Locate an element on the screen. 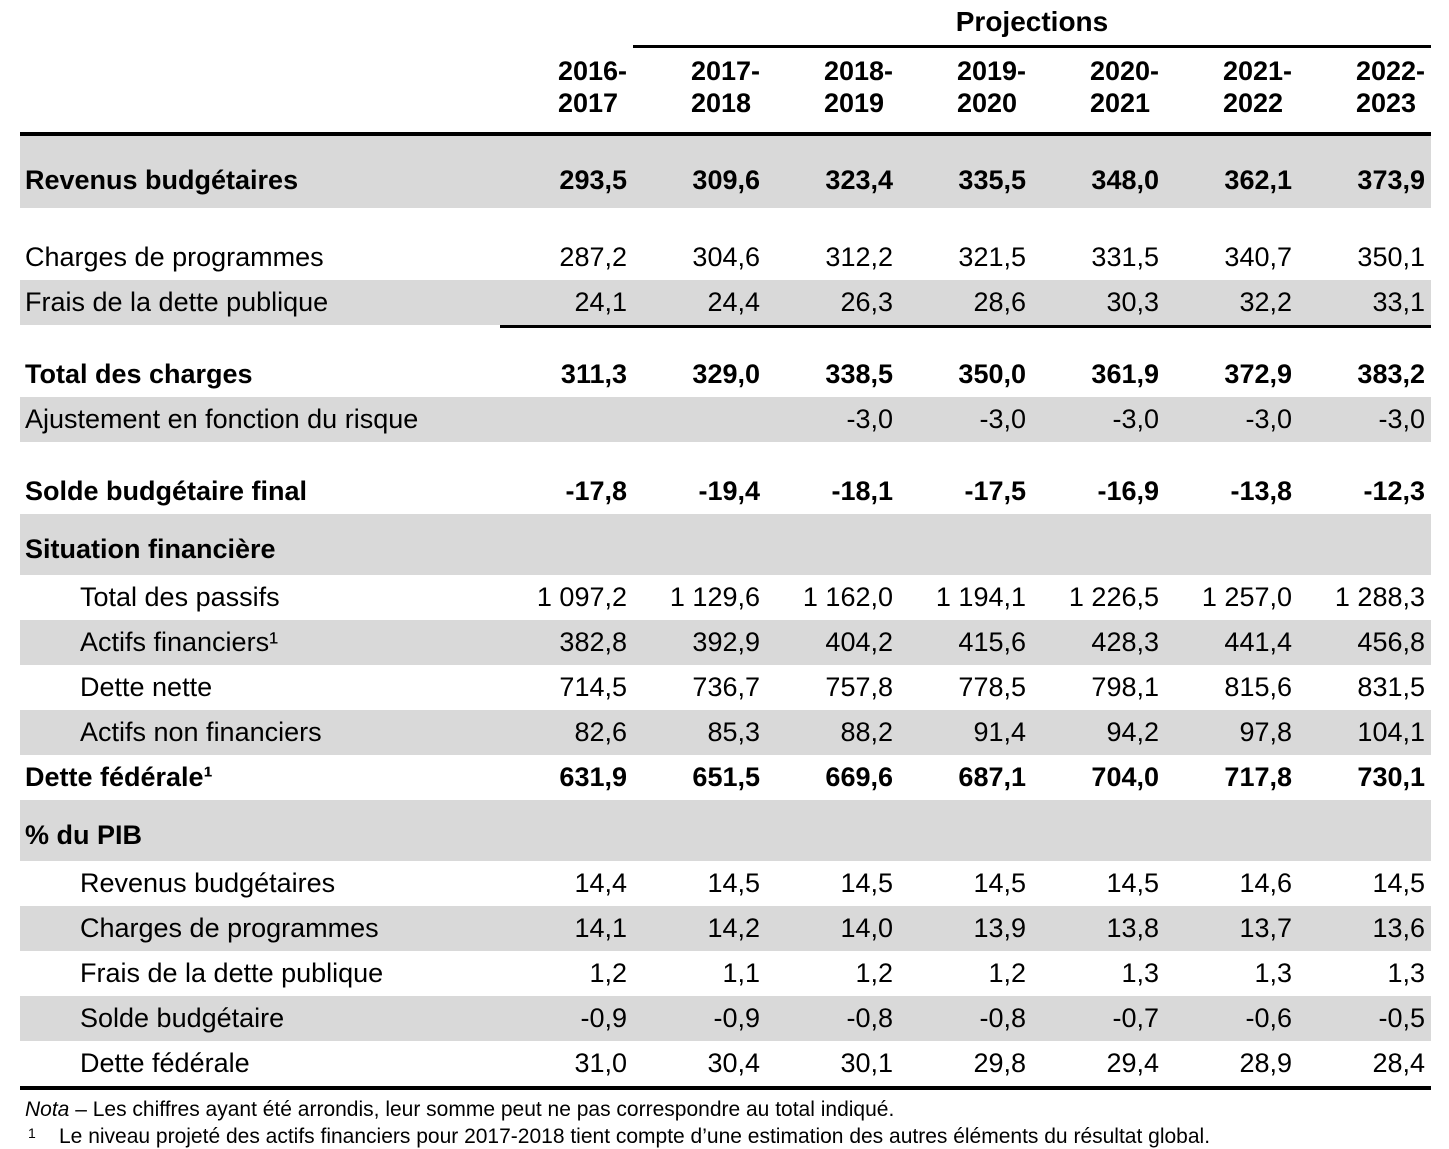 Image resolution: width=1449 pixels, height=1149 pixels. year-column-header: 2019- 2020 is located at coordinates (965, 90).